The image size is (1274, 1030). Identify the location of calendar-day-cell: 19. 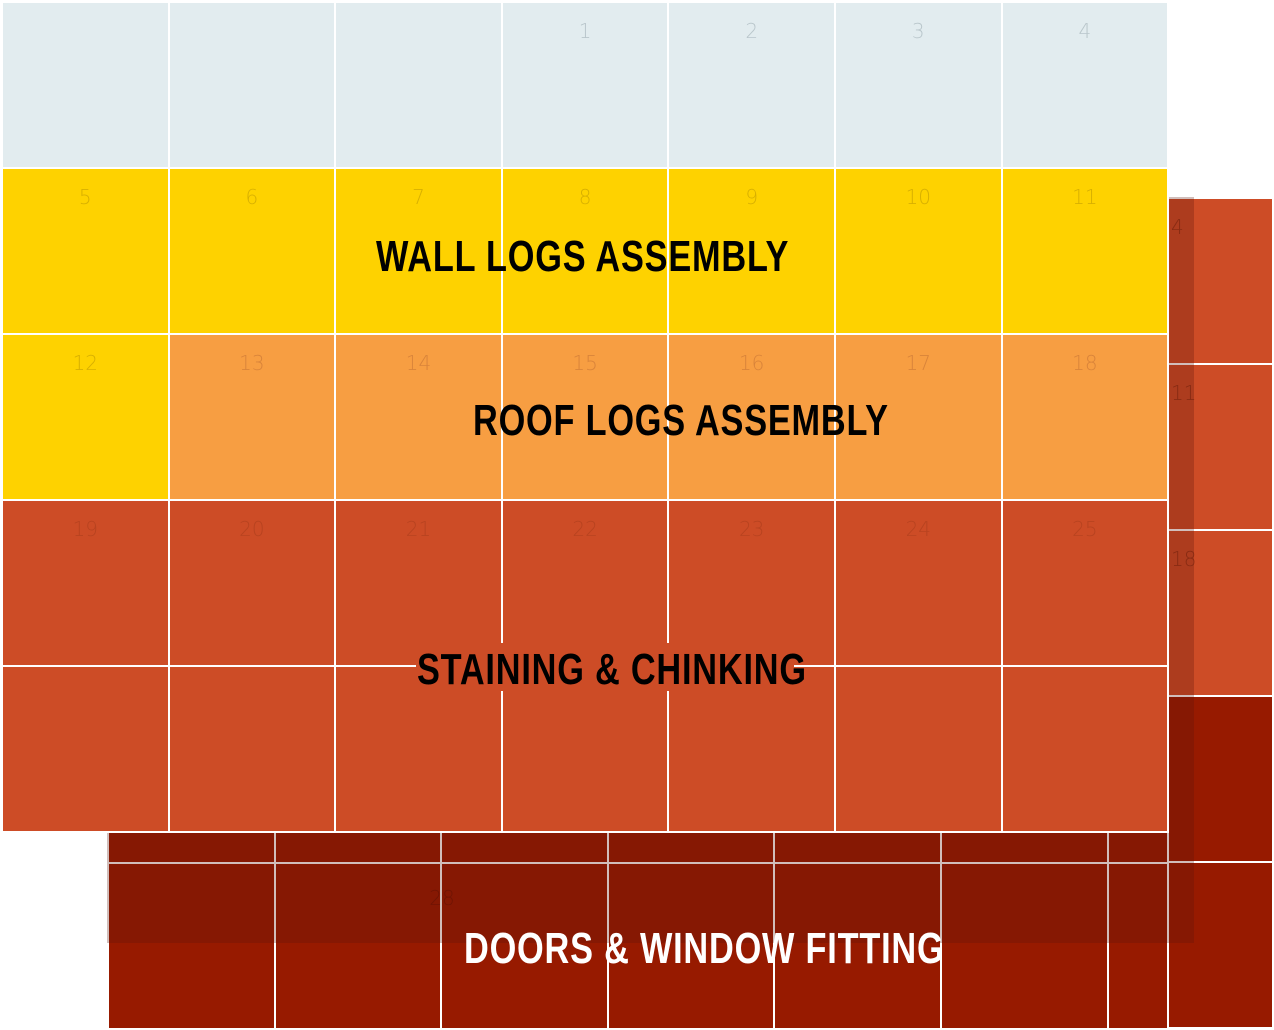
(85, 583).